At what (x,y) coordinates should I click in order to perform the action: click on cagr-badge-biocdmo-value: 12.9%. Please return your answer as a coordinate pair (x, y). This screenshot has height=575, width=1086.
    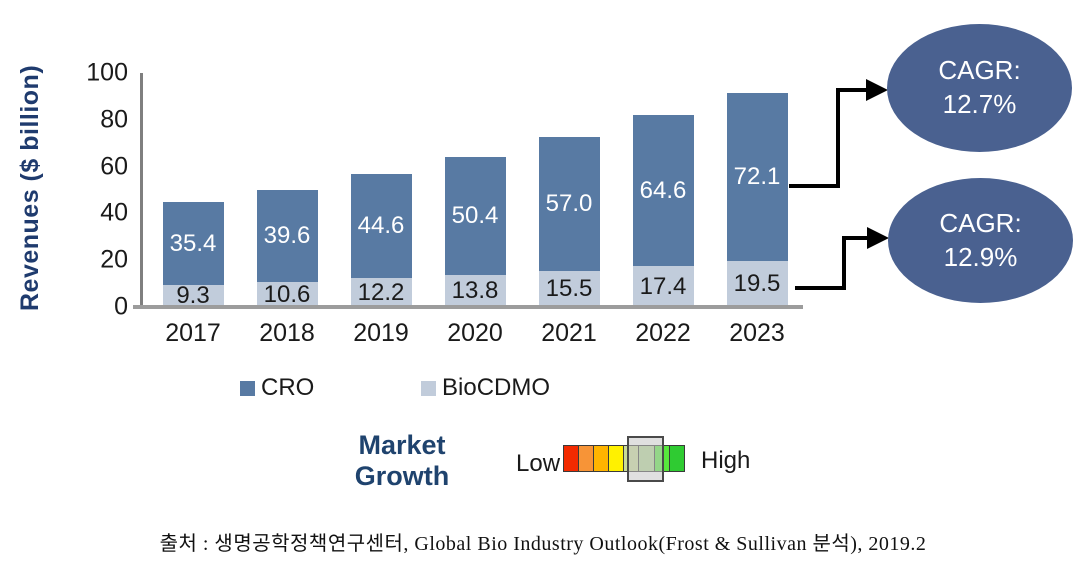
    Looking at the image, I should click on (980, 256).